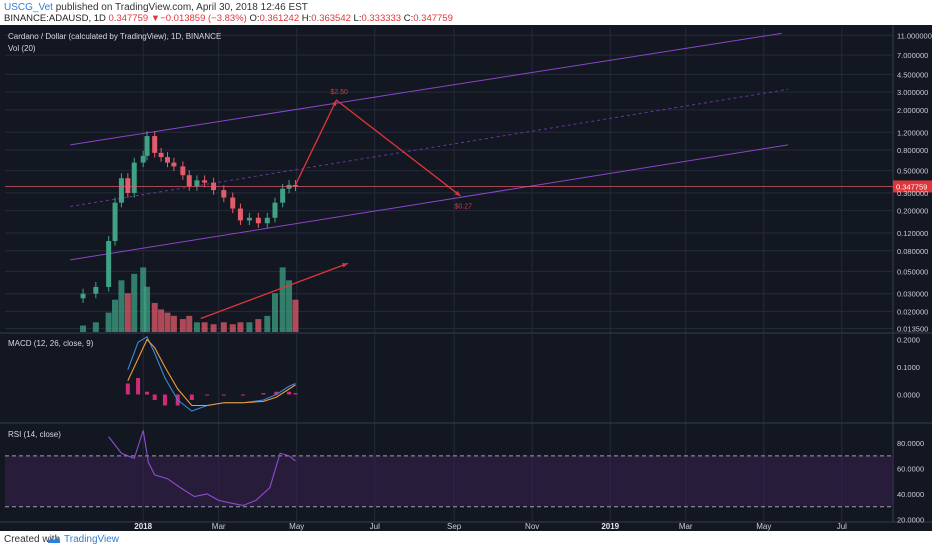 The height and width of the screenshot is (550, 932). What do you see at coordinates (454, 526) in the screenshot?
I see `time-tick-4: Sep` at bounding box center [454, 526].